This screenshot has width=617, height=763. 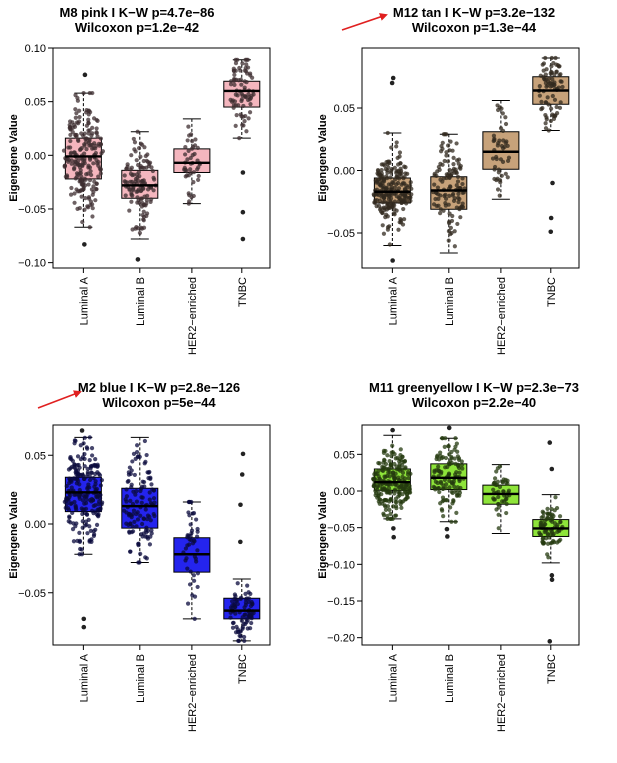 What do you see at coordinates (393, 300) in the screenshot?
I see `x-tick-label: Luminal A` at bounding box center [393, 300].